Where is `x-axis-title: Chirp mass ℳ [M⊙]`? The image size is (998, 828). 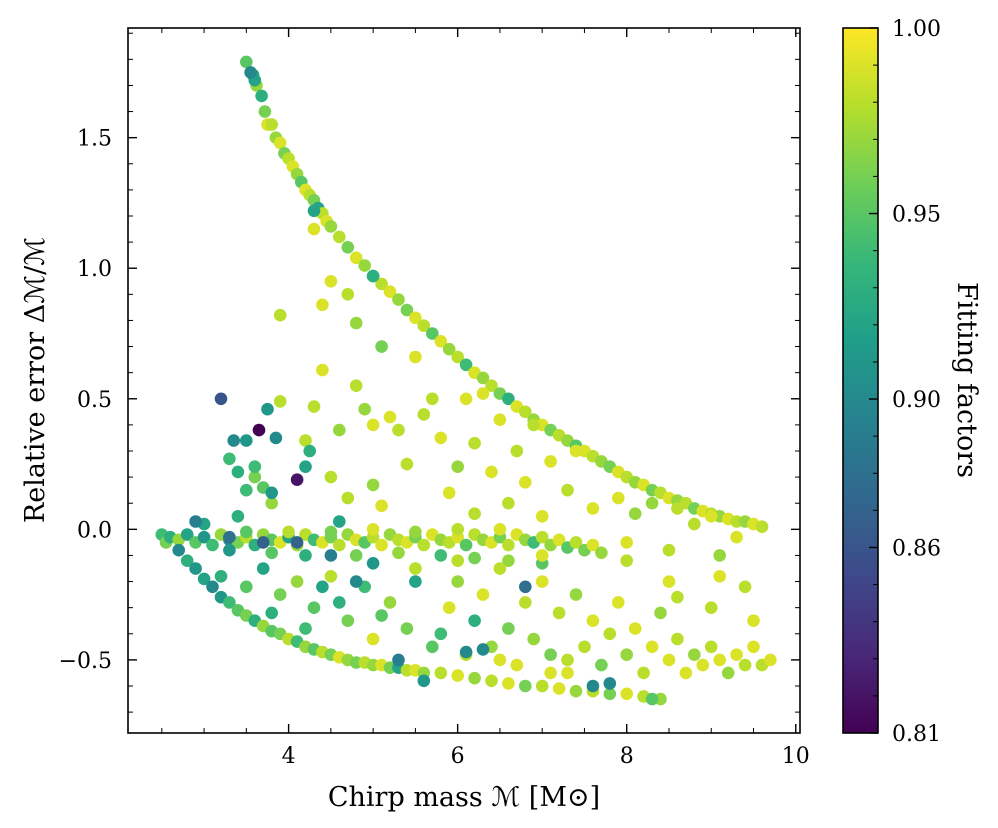
x-axis-title: Chirp mass ℳ [M⊙] is located at coordinates (464, 797).